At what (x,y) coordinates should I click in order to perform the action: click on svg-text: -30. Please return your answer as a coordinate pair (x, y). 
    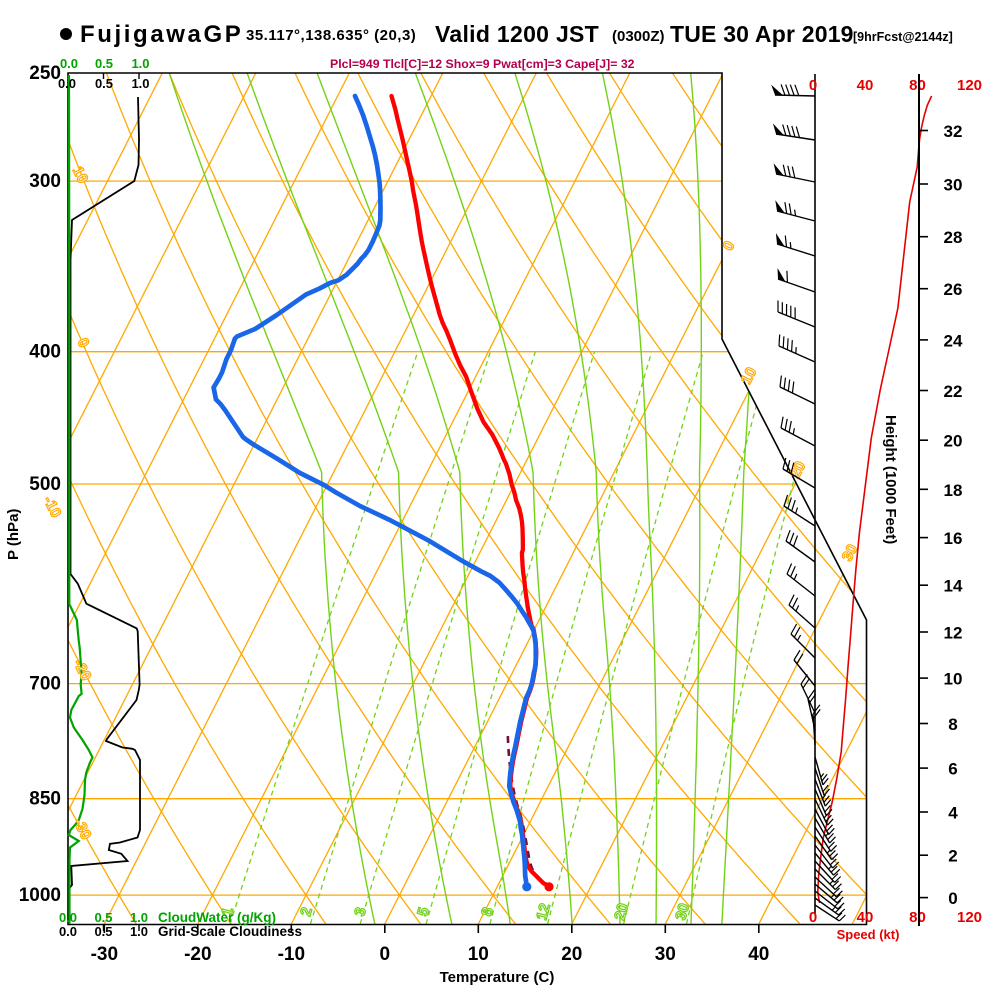
    Looking at the image, I should click on (104, 954).